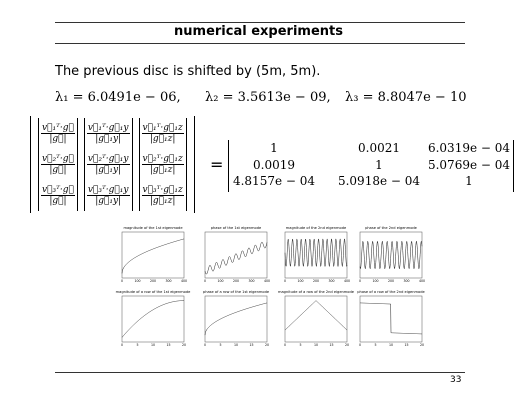 The width and height of the screenshot is (517, 400). What do you see at coordinates (58, 190) in the screenshot?
I see `numerator: v⃗₃ᵀ·g⃗` at bounding box center [58, 190].